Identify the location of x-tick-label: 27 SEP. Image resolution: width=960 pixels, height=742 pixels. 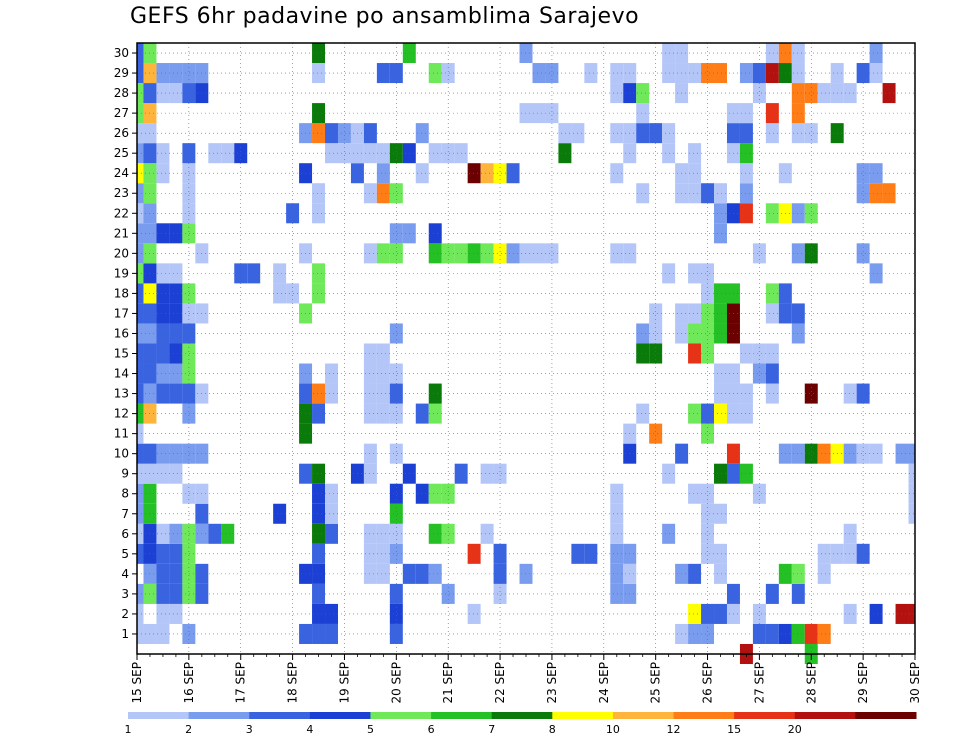
(759, 683).